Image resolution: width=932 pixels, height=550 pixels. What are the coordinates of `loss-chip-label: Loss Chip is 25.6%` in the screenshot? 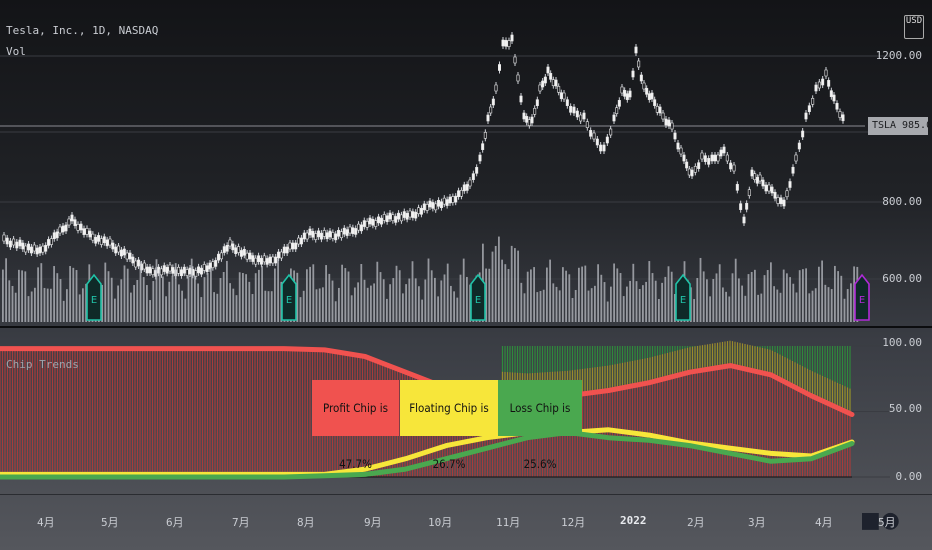 It's located at (540, 425).